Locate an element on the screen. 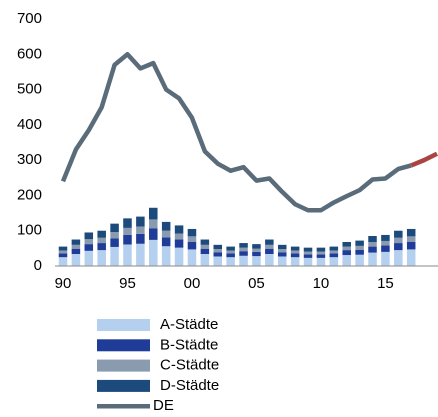  y-tick-label: 400 is located at coordinates (29, 124).